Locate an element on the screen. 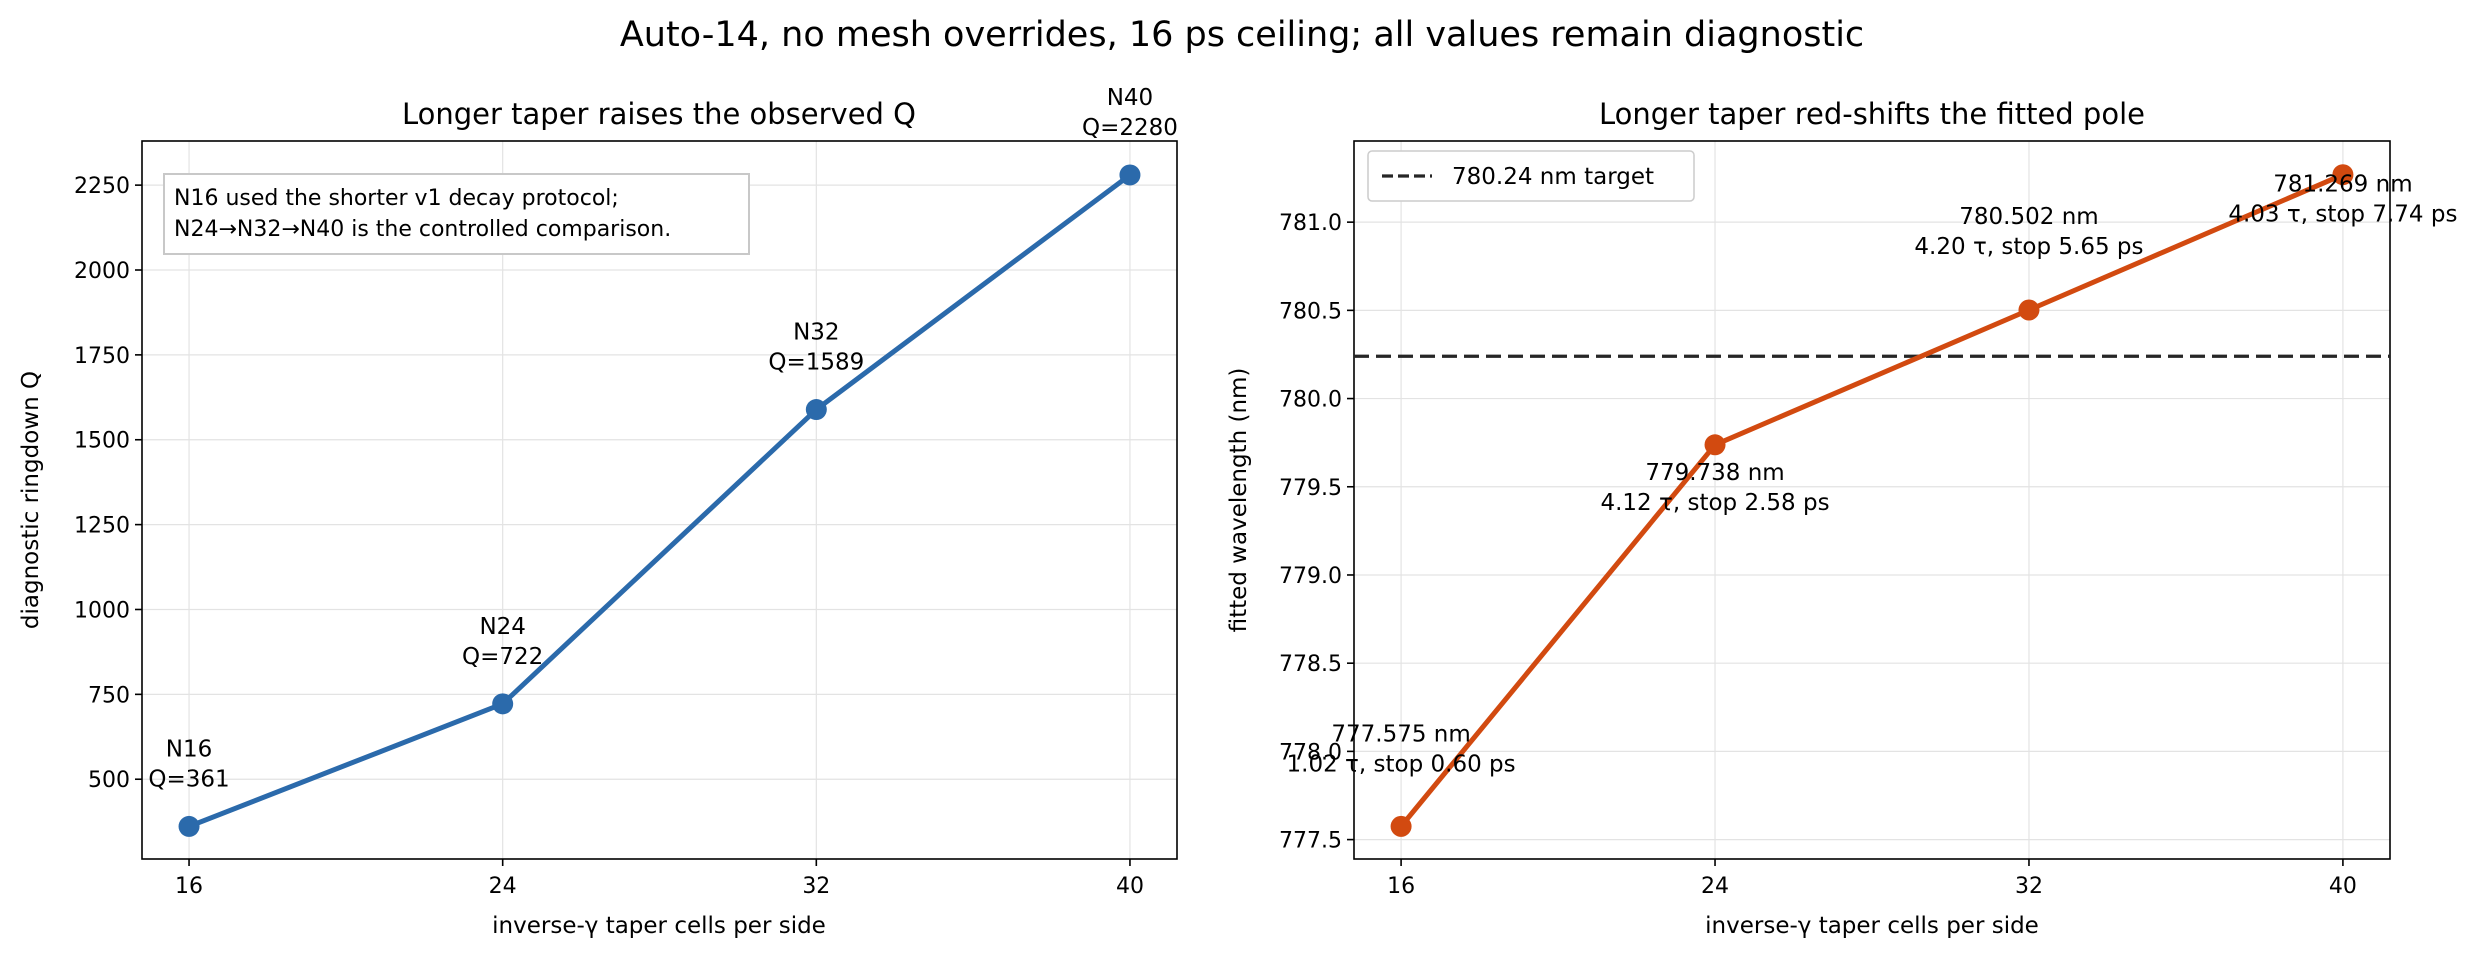 The width and height of the screenshot is (2485, 958). left-x-axis-label: inverse-γ taper cells per side is located at coordinates (659, 926).